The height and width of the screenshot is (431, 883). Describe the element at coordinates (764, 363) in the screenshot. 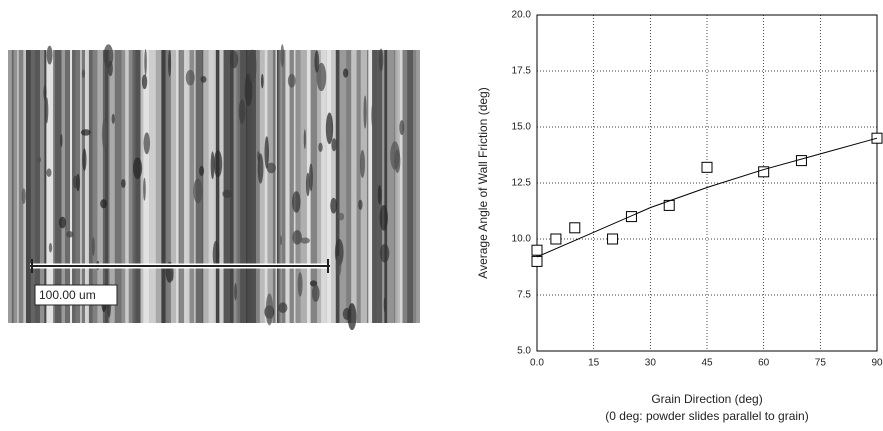

I see `x-tick-label: 60` at that location.